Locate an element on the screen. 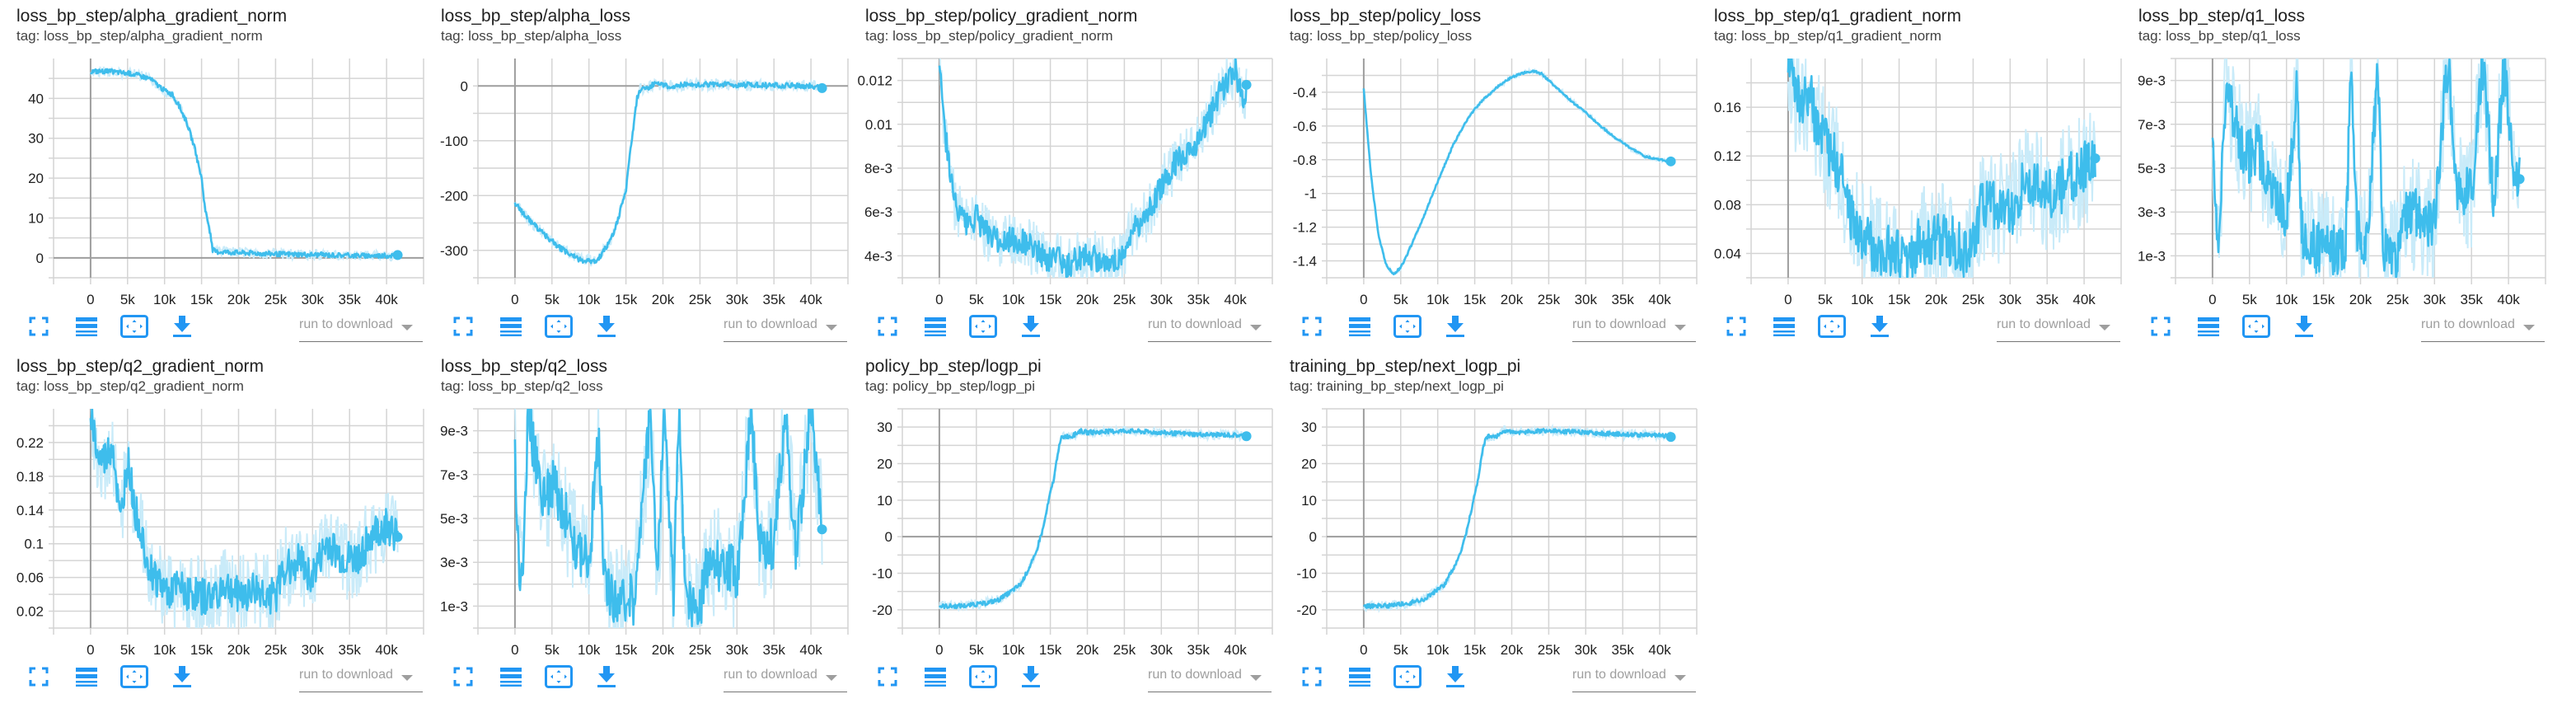 This screenshot has height=708, width=2576. line-chart: -300 -200 -100 0 0 5k 10k 15k 20k 25k 30k 35k 40k is located at coordinates (636, 181).